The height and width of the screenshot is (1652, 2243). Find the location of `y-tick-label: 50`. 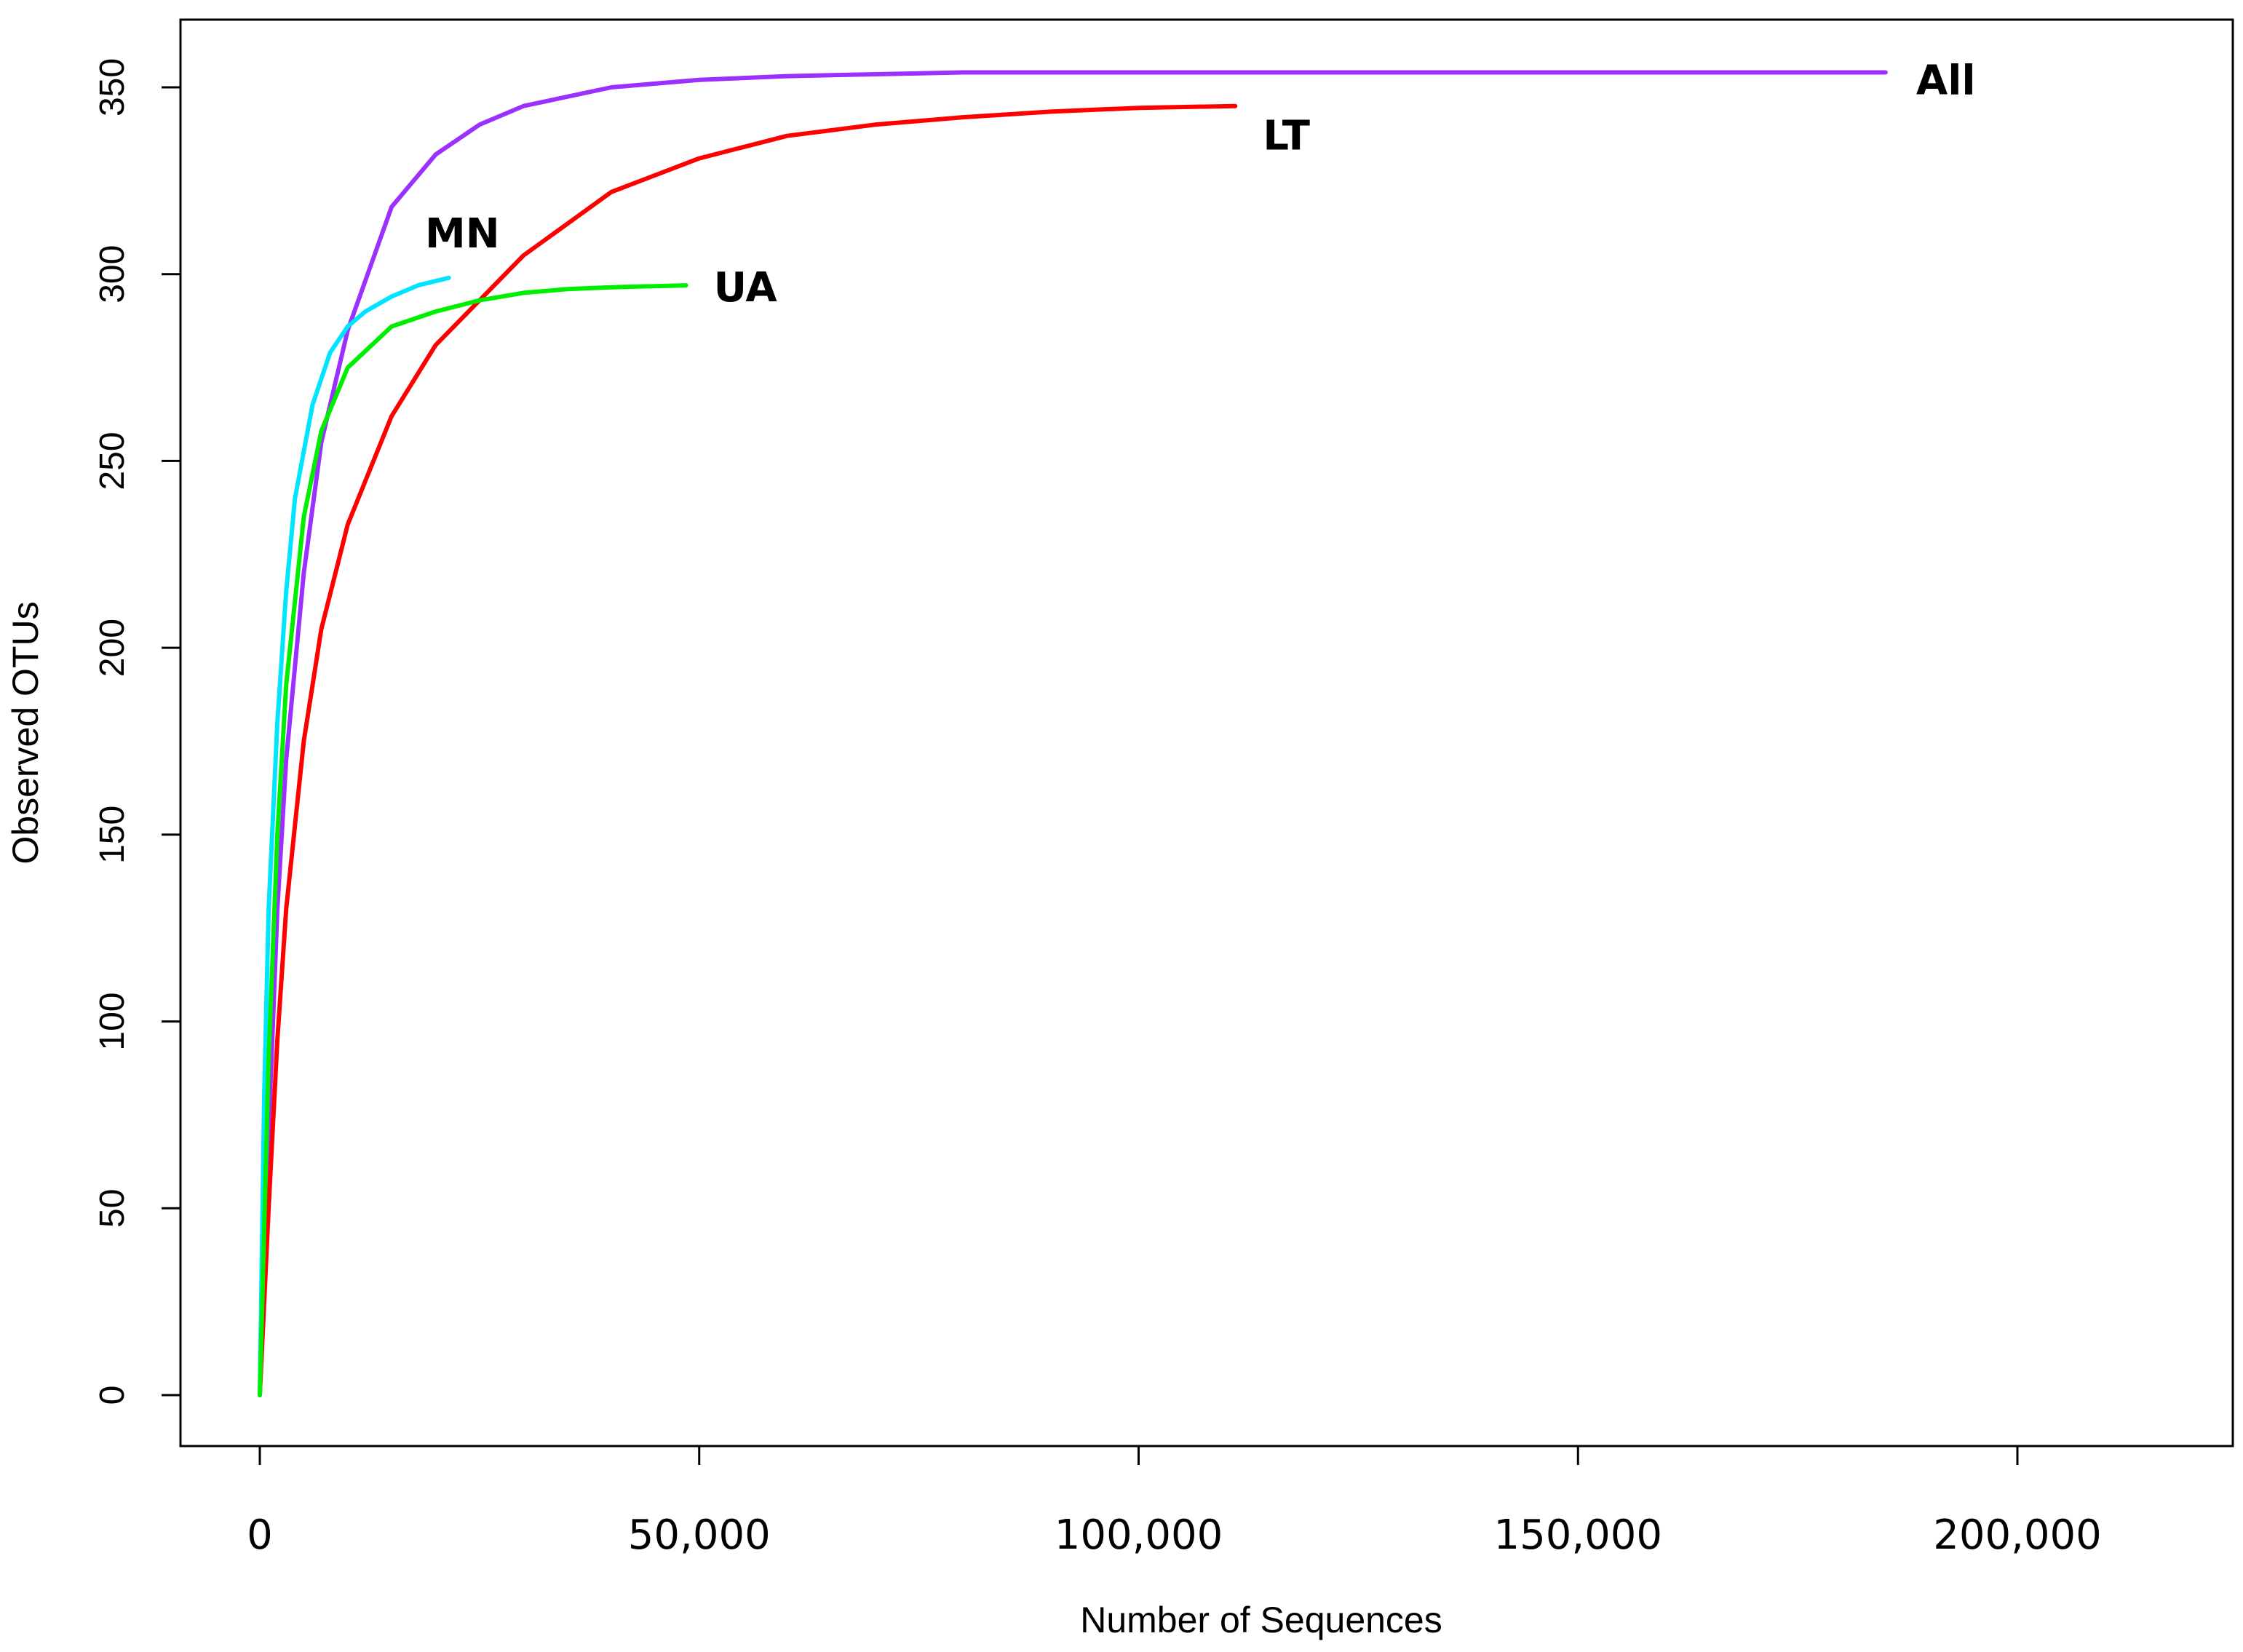

y-tick-label: 50 is located at coordinates (112, 1208).